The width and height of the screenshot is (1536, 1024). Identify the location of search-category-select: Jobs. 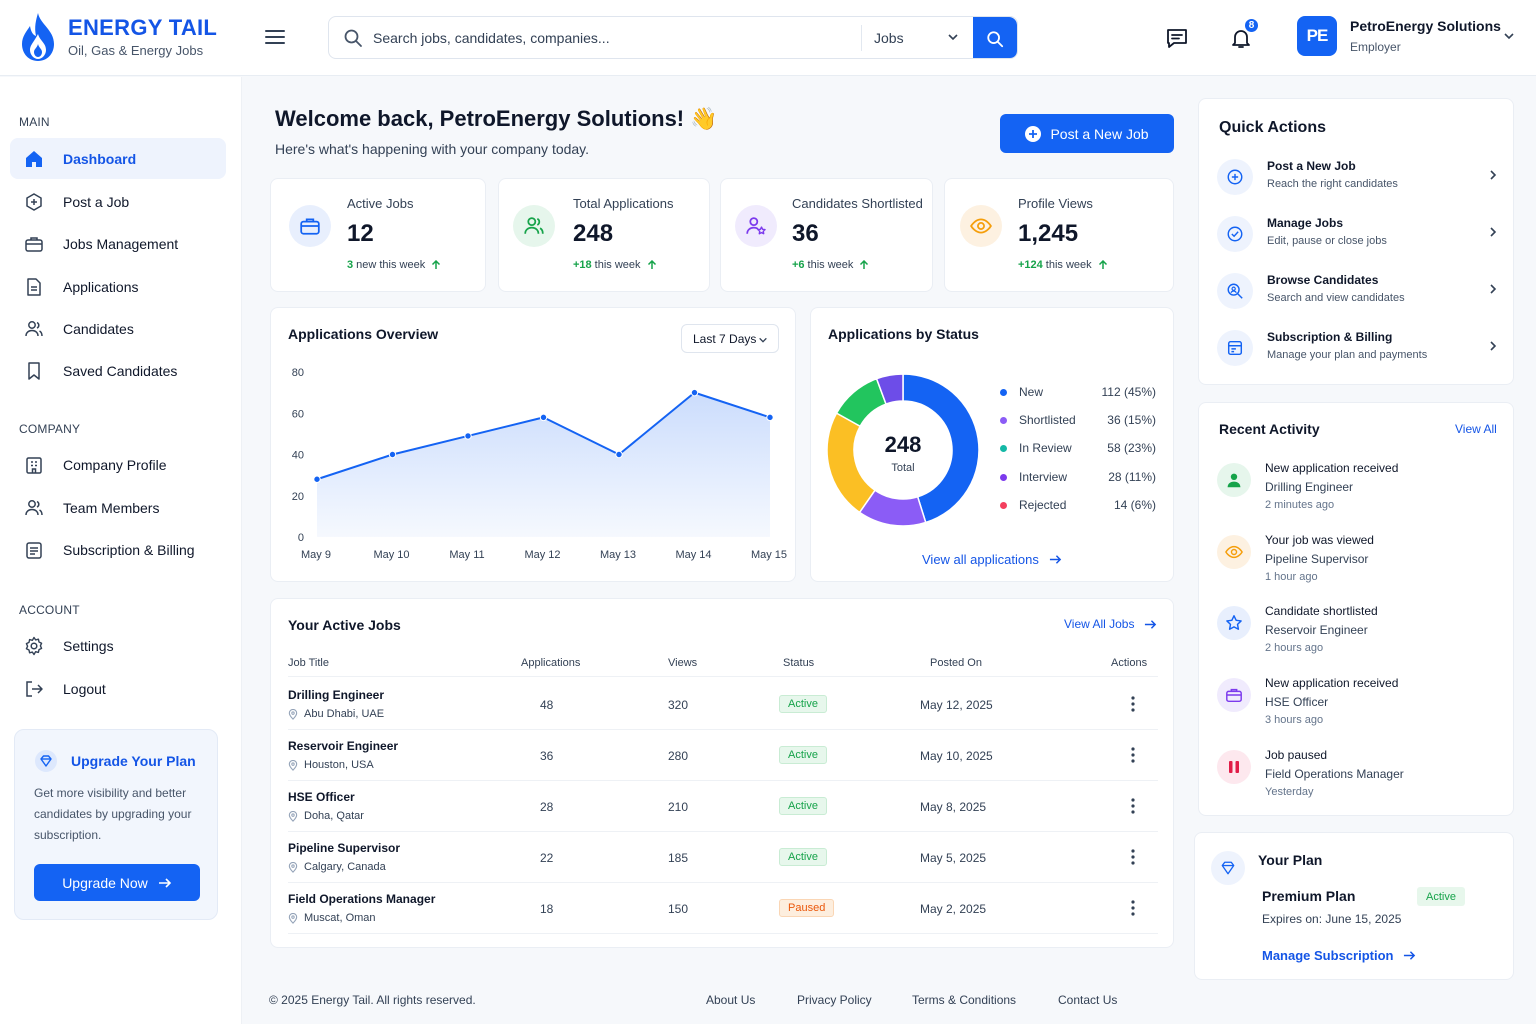
(917, 38).